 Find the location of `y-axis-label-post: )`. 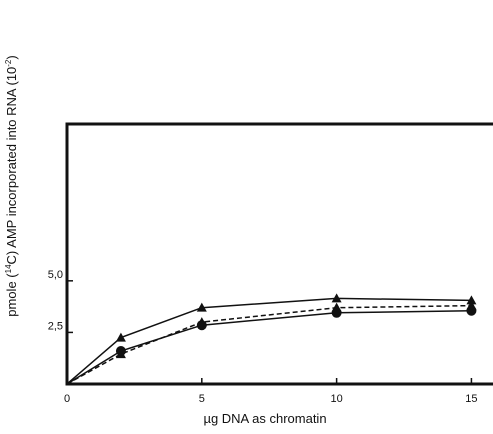

y-axis-label-post: ) is located at coordinates (11, 57).